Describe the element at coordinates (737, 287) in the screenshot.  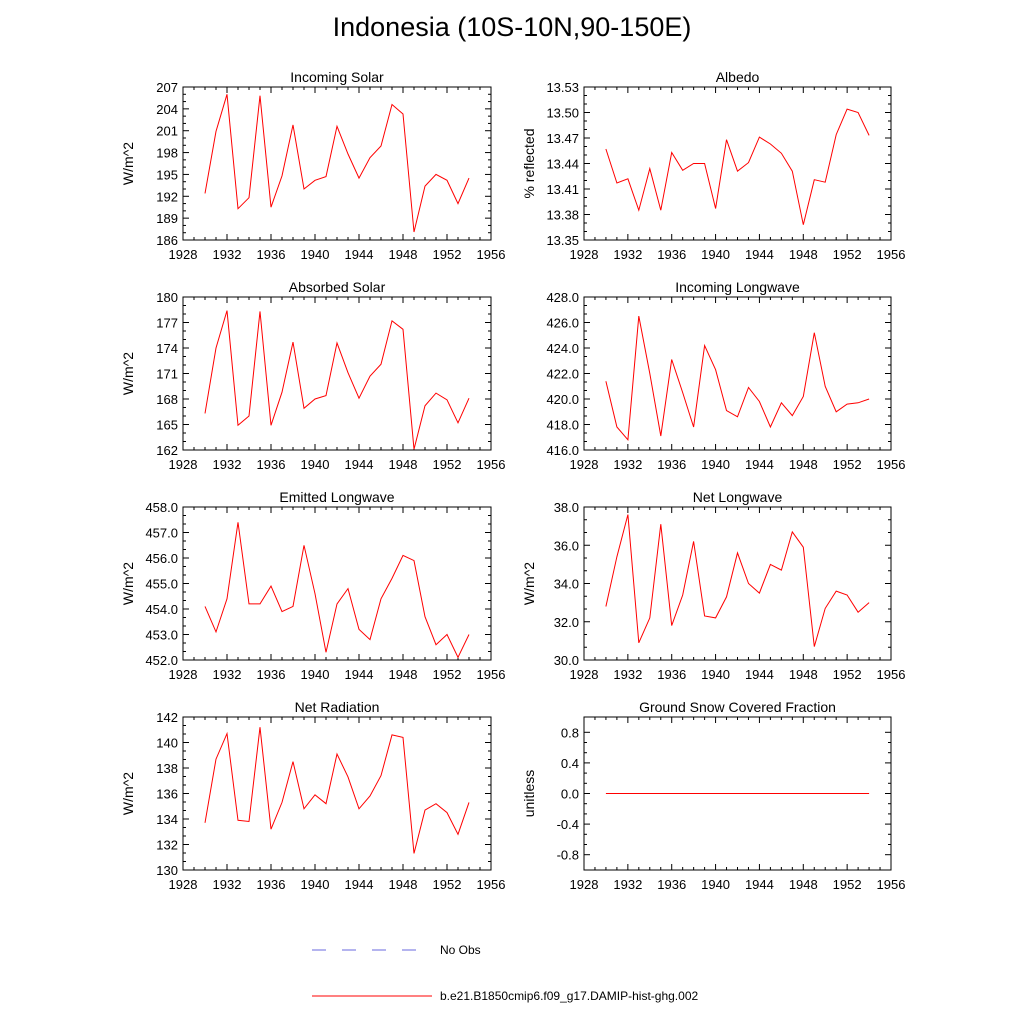
I see `panel-title: Incoming Longwave` at that location.